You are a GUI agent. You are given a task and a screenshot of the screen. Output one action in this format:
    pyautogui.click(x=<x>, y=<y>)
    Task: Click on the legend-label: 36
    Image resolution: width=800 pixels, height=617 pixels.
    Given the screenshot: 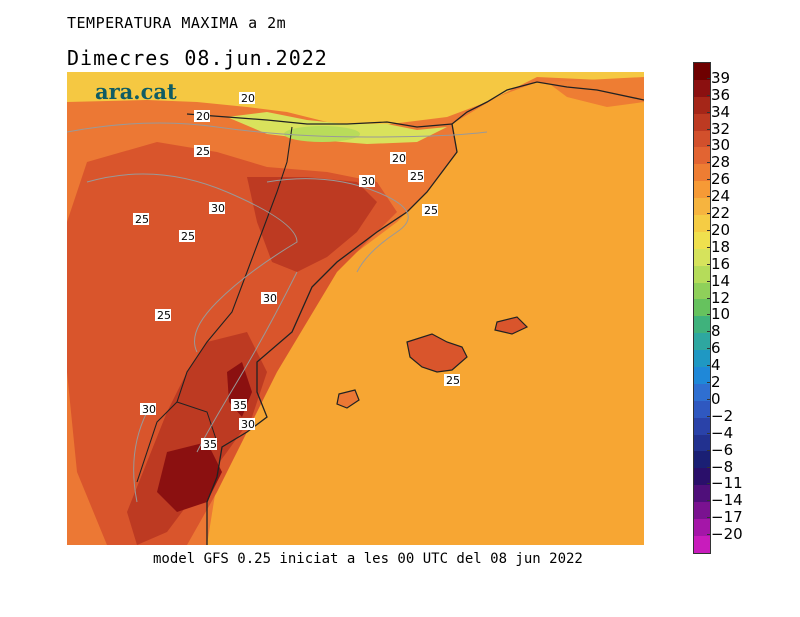 What is the action you would take?
    pyautogui.click(x=718, y=94)
    